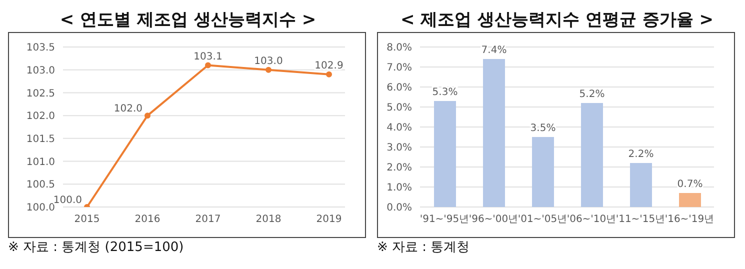 The height and width of the screenshot is (269, 745). I want to click on data-label: 2.2%, so click(641, 154).